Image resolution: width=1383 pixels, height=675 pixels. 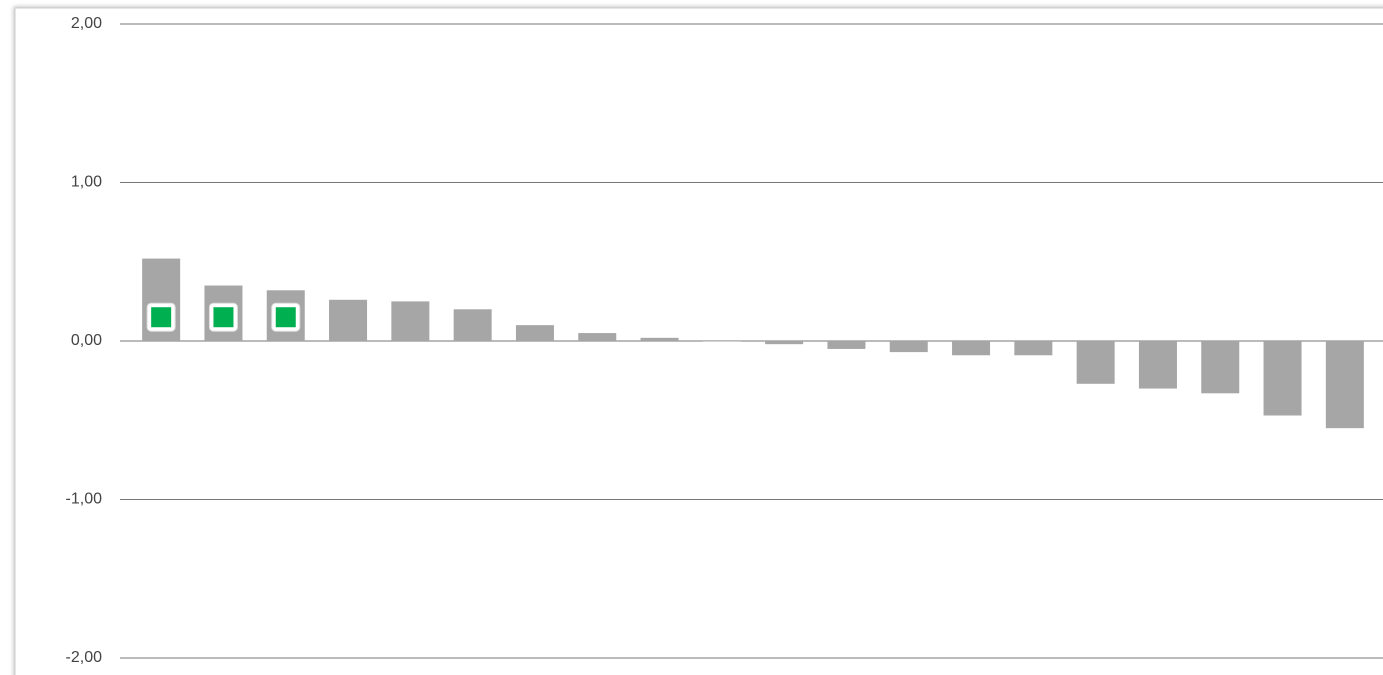 I want to click on y-tick-label: 2,00, so click(x=86, y=23).